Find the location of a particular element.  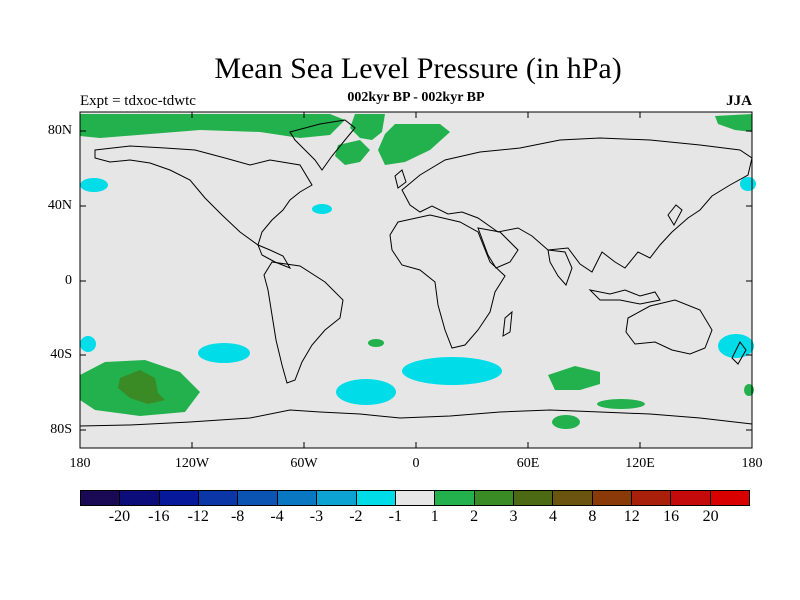

coastline-eurasia is located at coordinates (577, 205).